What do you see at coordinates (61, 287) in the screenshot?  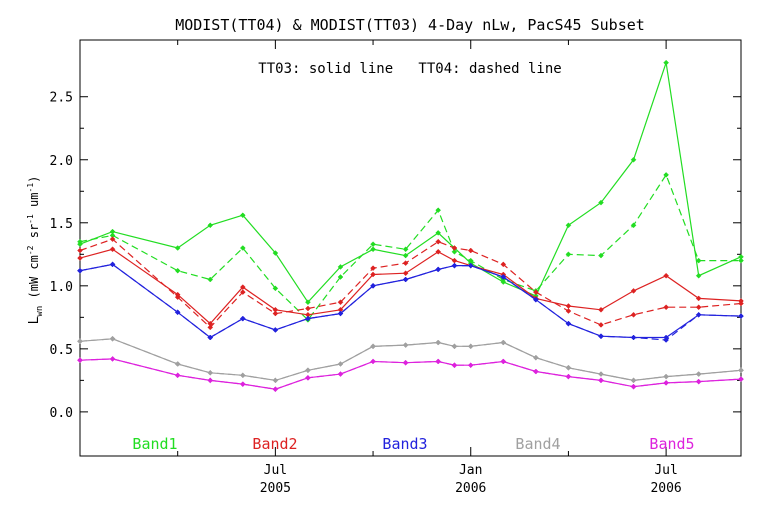 I see `y-tick-label: 1.0` at bounding box center [61, 287].